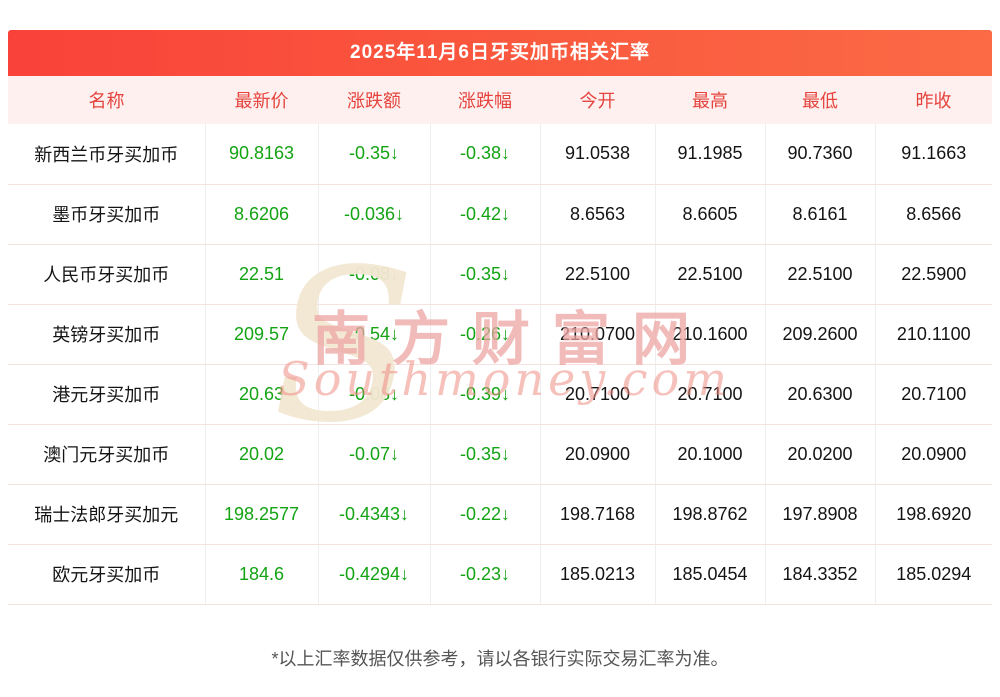  Describe the element at coordinates (598, 574) in the screenshot. I see `cell-open: 185.0213` at that location.